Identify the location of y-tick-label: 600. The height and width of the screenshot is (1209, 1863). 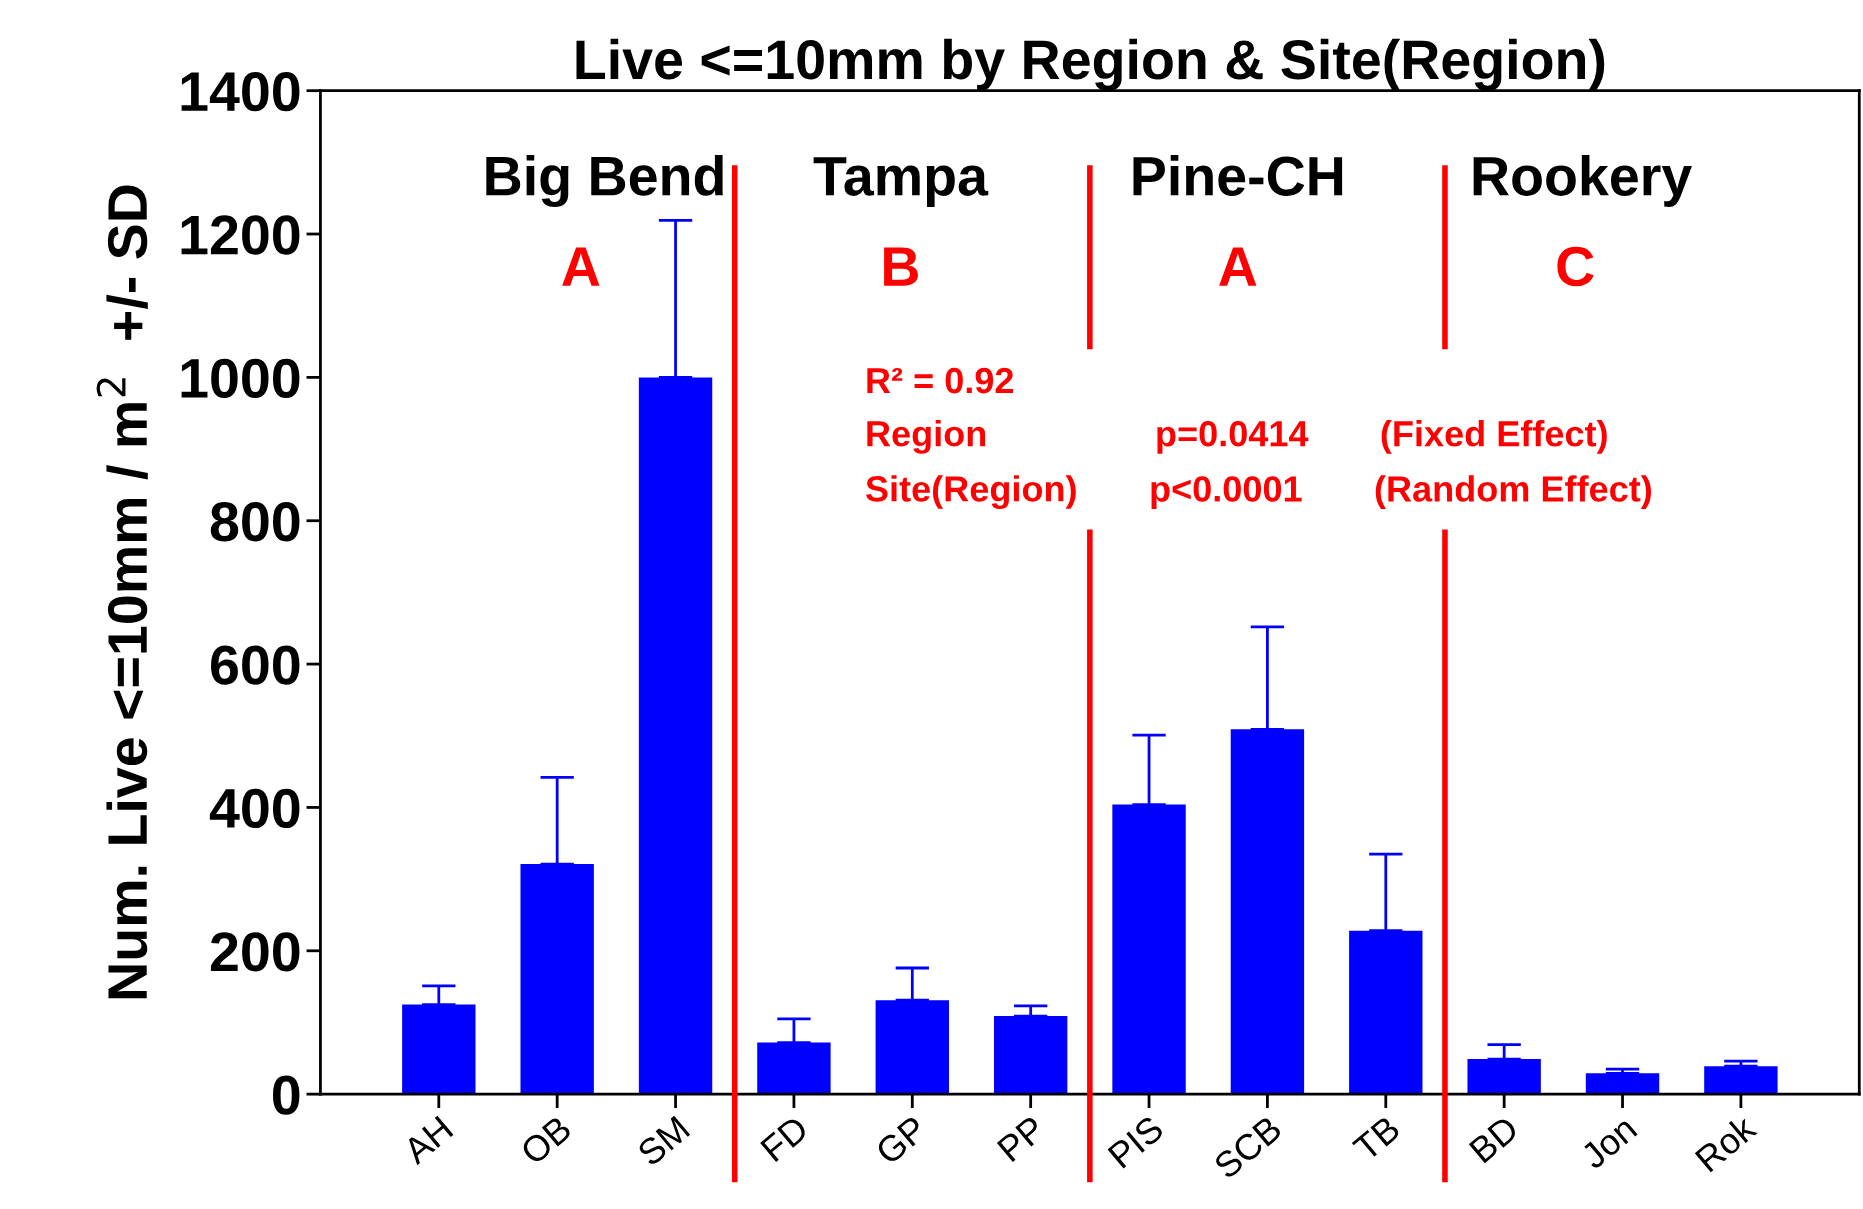
(255, 665).